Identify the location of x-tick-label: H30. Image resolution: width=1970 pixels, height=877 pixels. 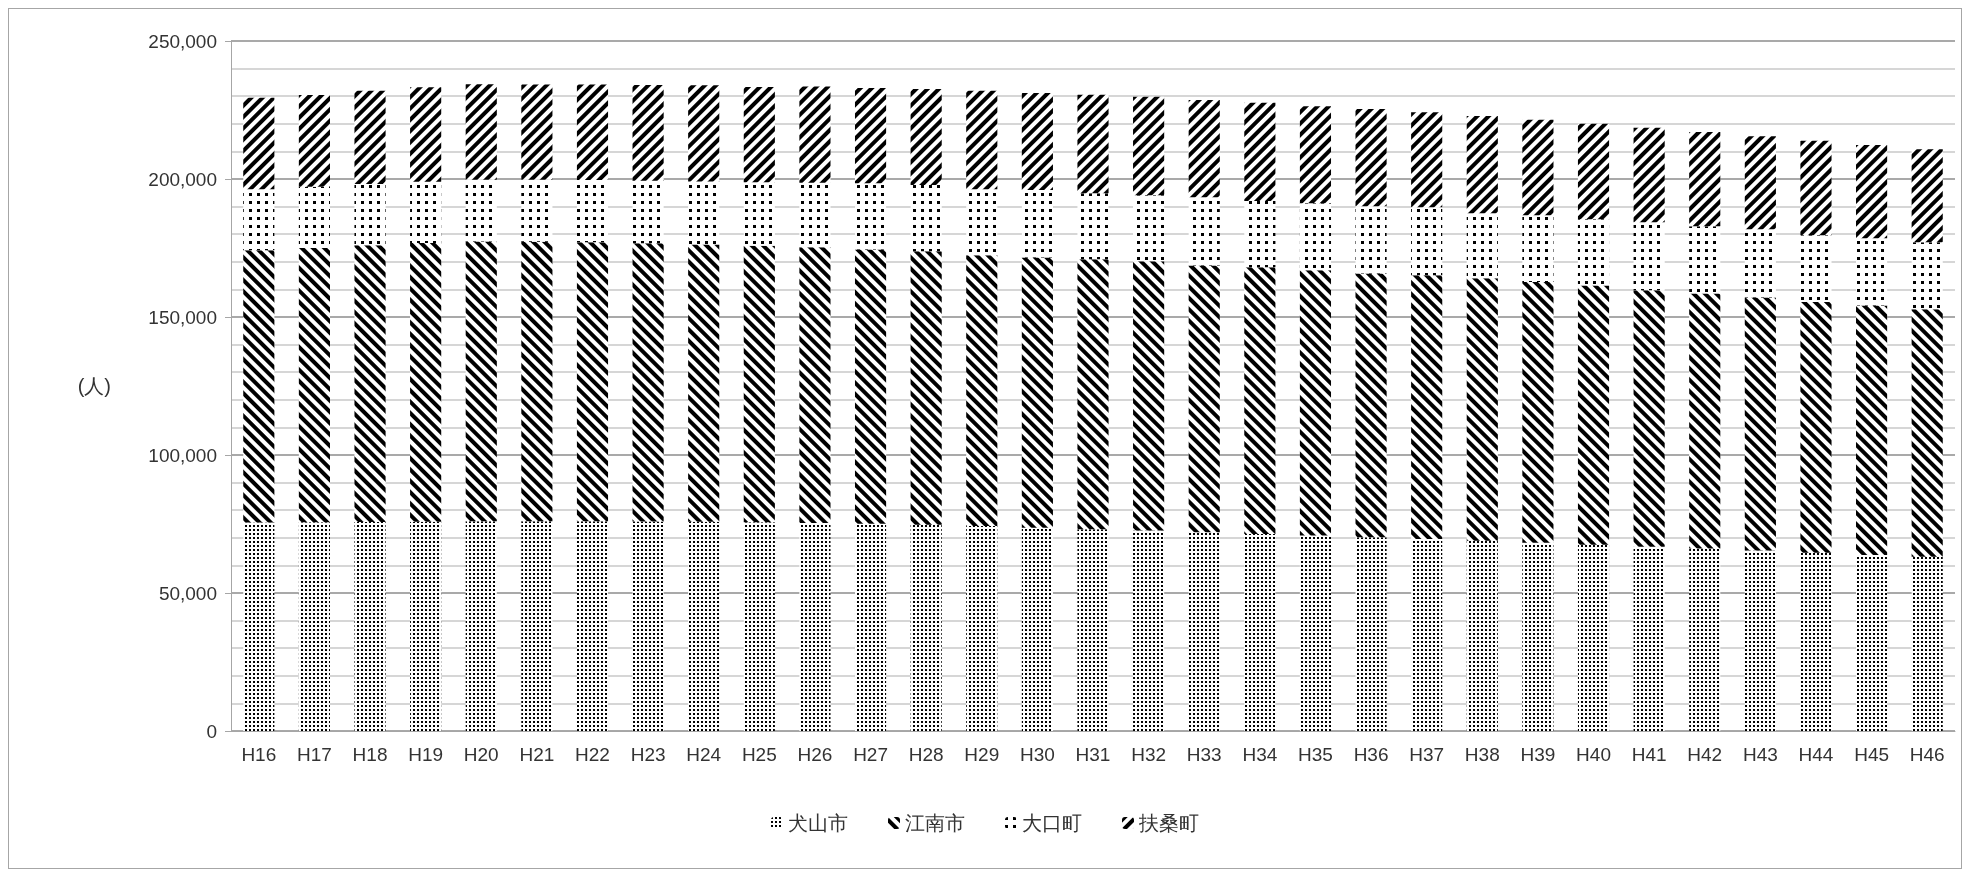
(1037, 754).